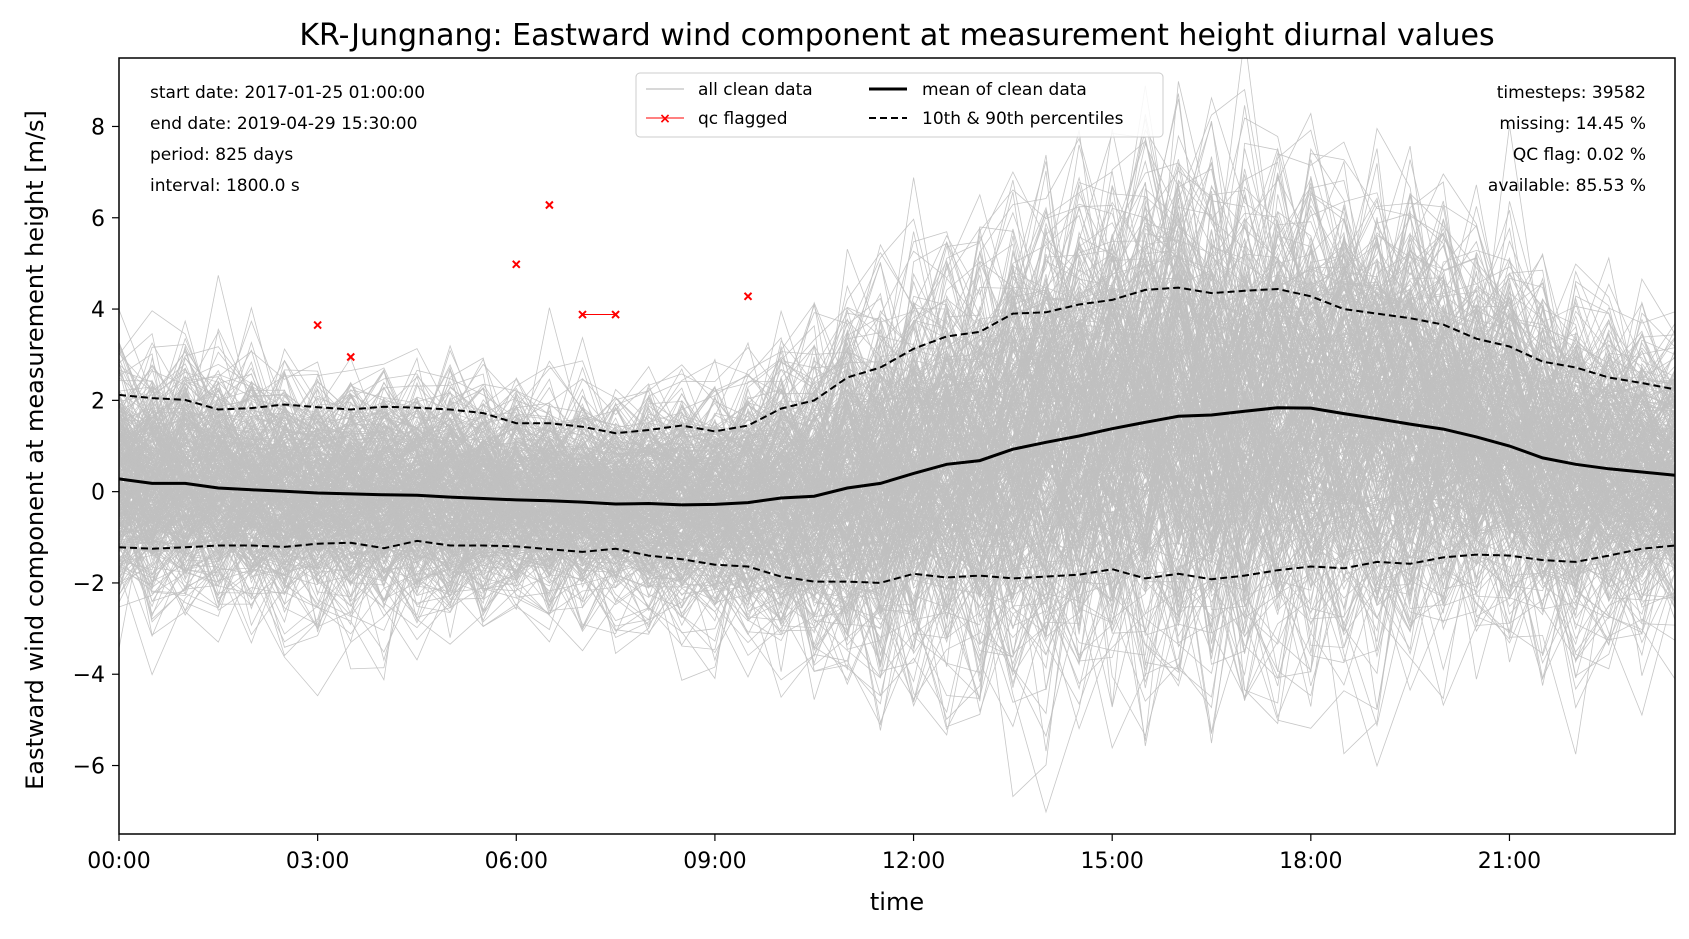  What do you see at coordinates (714, 861) in the screenshot?
I see `x-tick-label: 09:00` at bounding box center [714, 861].